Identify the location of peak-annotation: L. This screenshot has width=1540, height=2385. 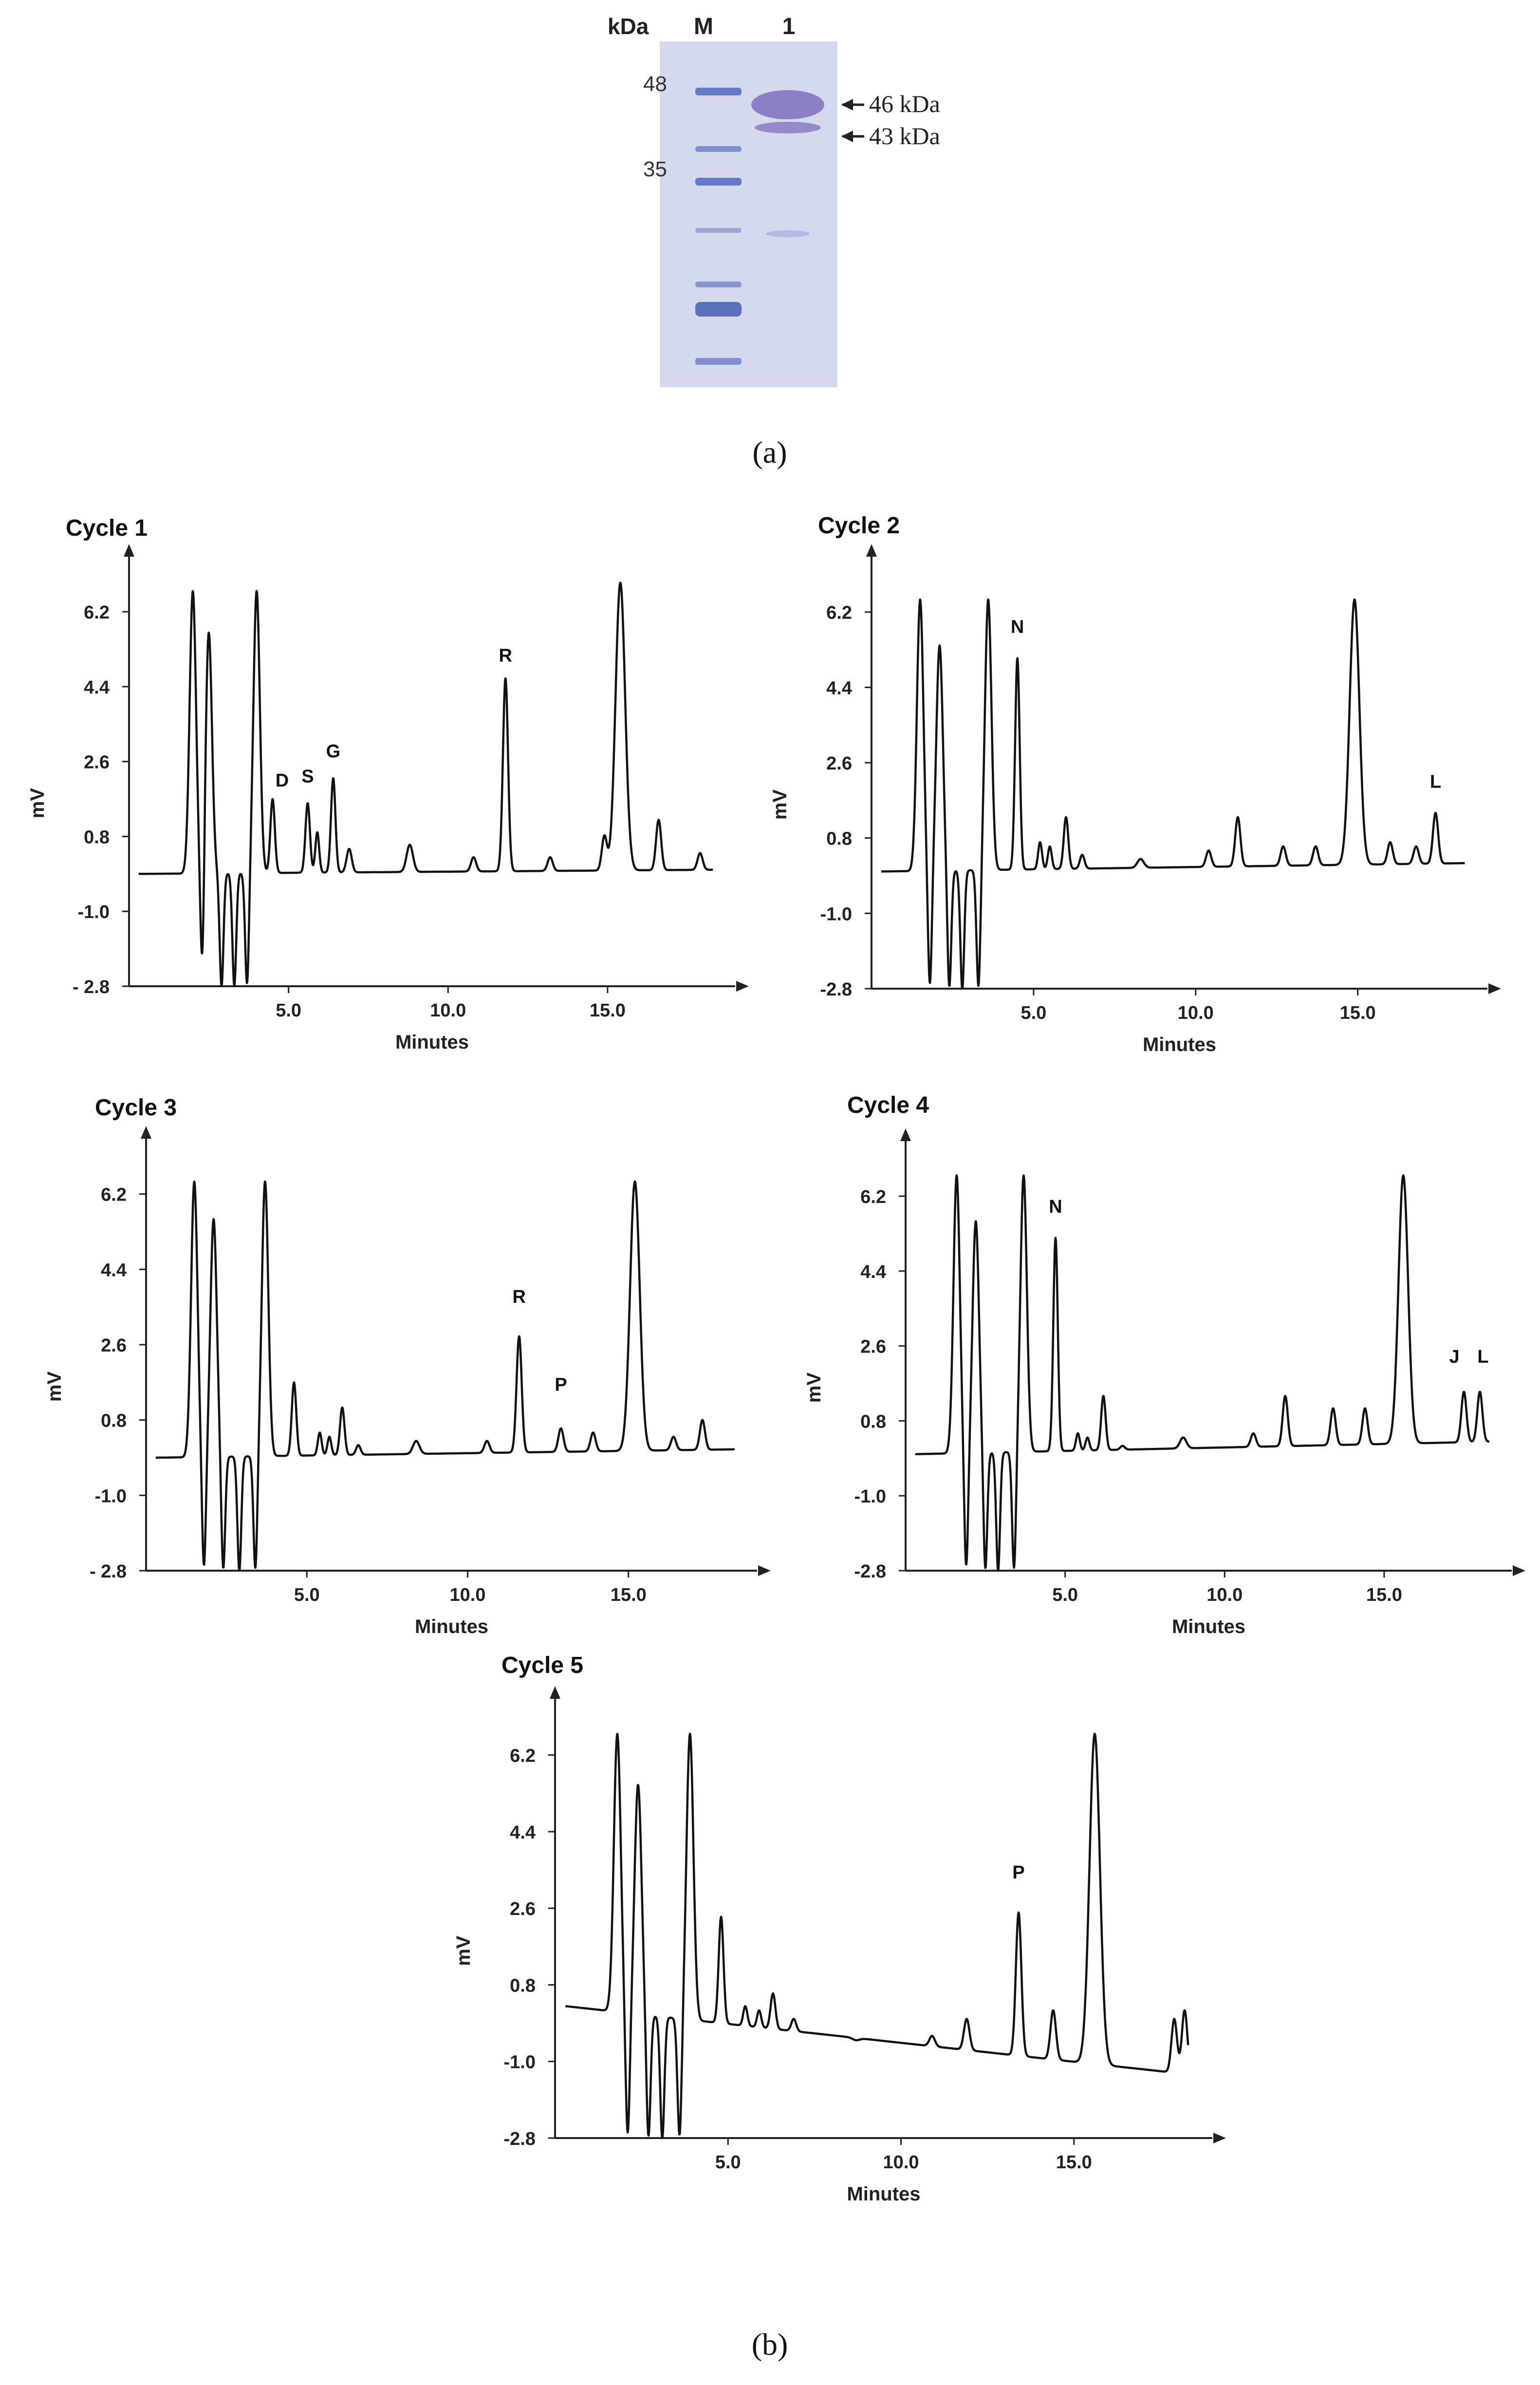
(1483, 1357).